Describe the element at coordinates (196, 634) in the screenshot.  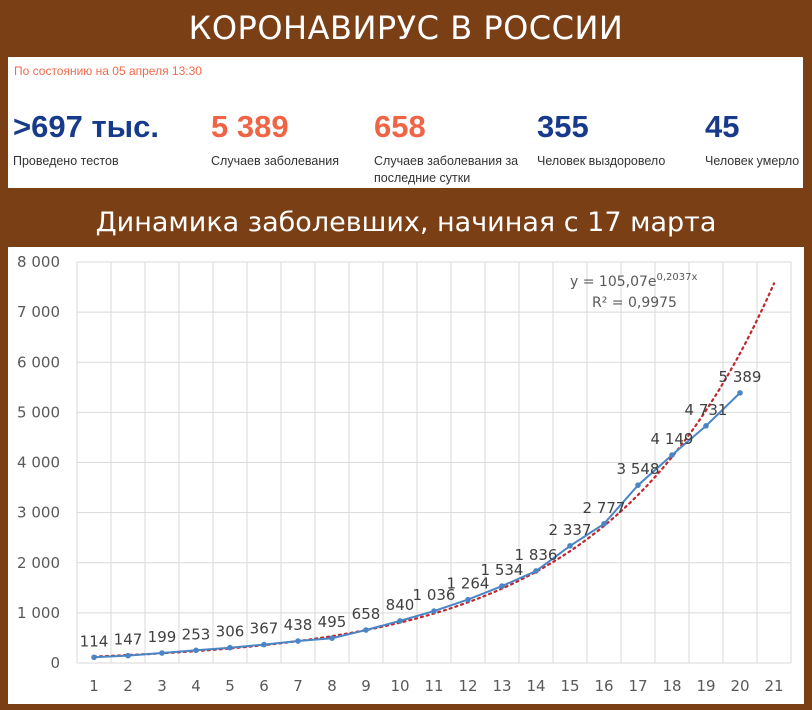
I see `data-label: 253` at that location.